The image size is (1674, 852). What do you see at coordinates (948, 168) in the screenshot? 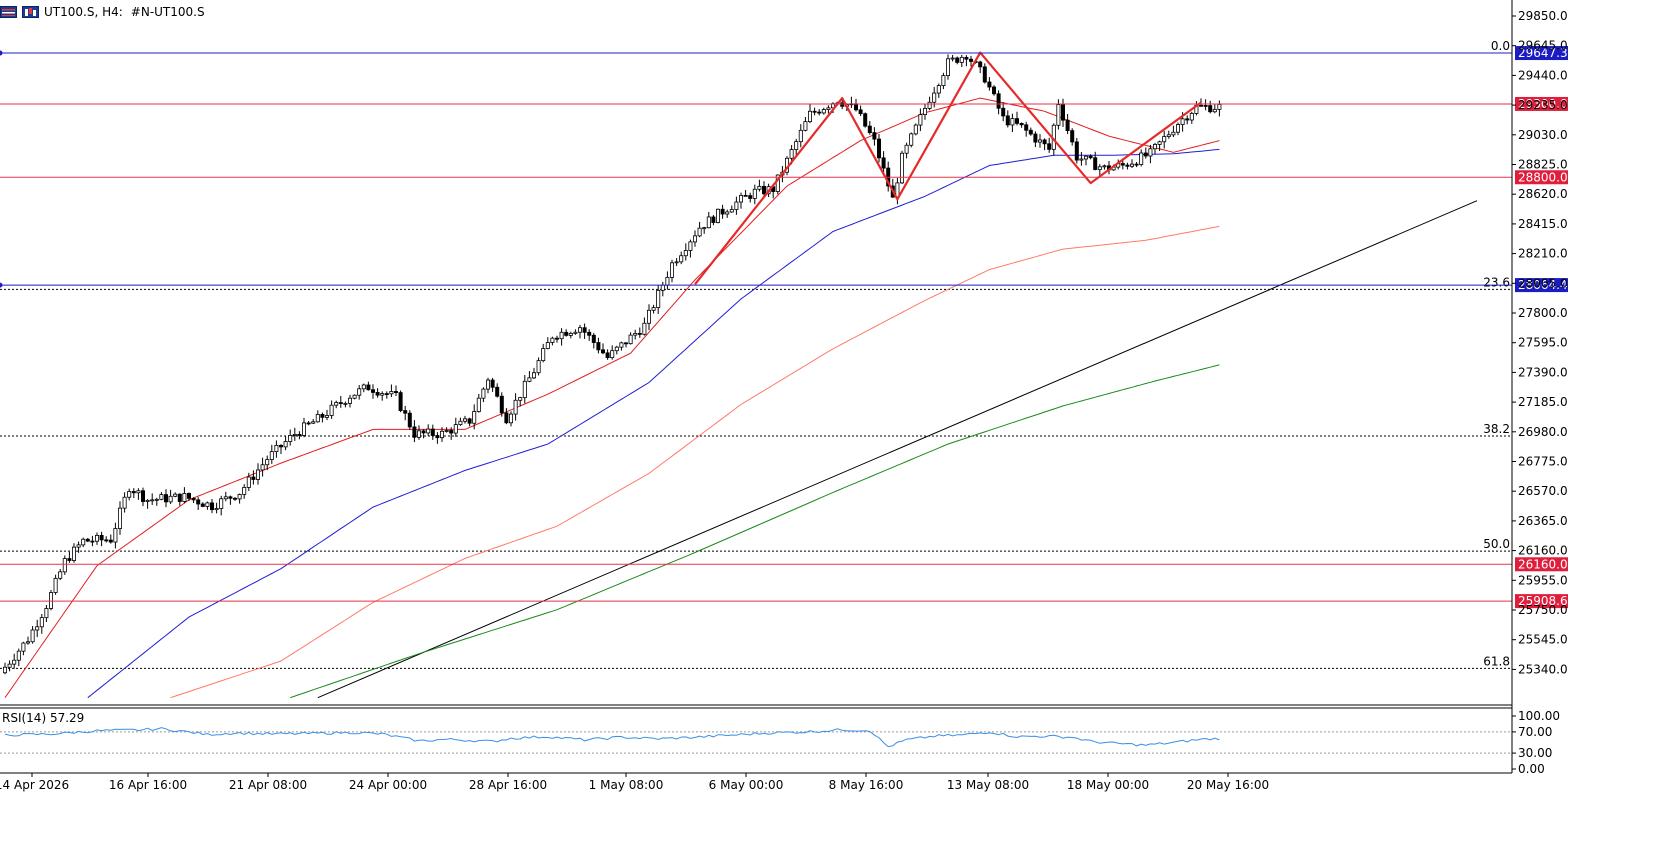
I see `zigzag-pattern` at bounding box center [948, 168].